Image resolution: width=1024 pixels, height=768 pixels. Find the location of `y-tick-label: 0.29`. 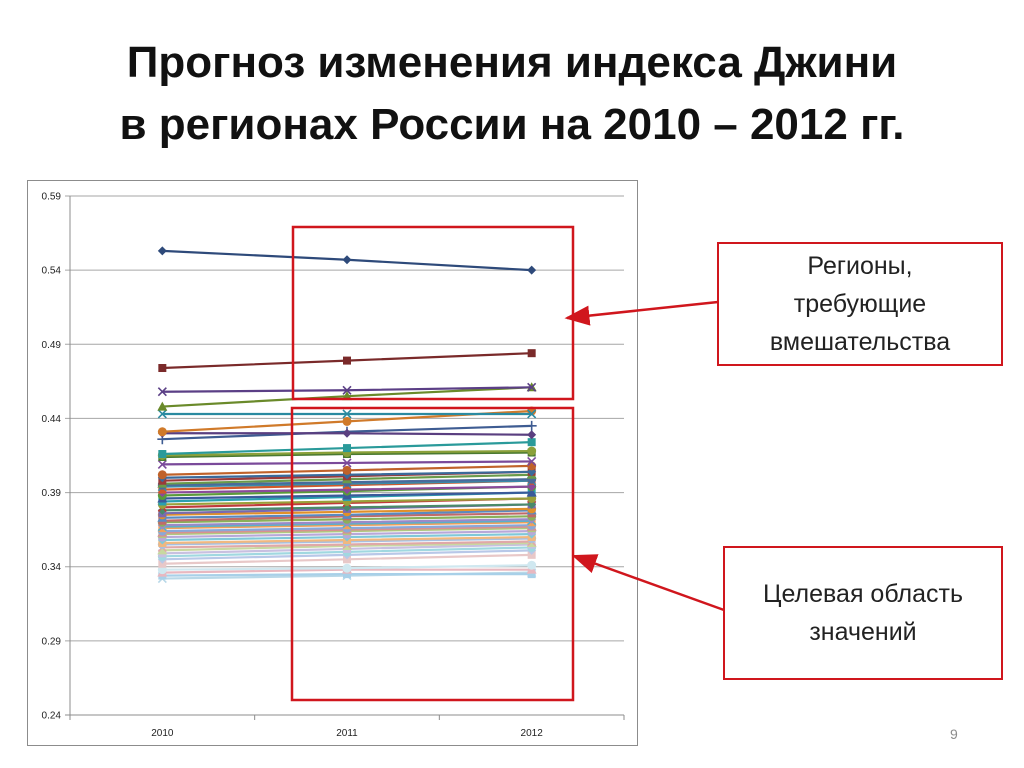

y-tick-label: 0.29 is located at coordinates (52, 641).